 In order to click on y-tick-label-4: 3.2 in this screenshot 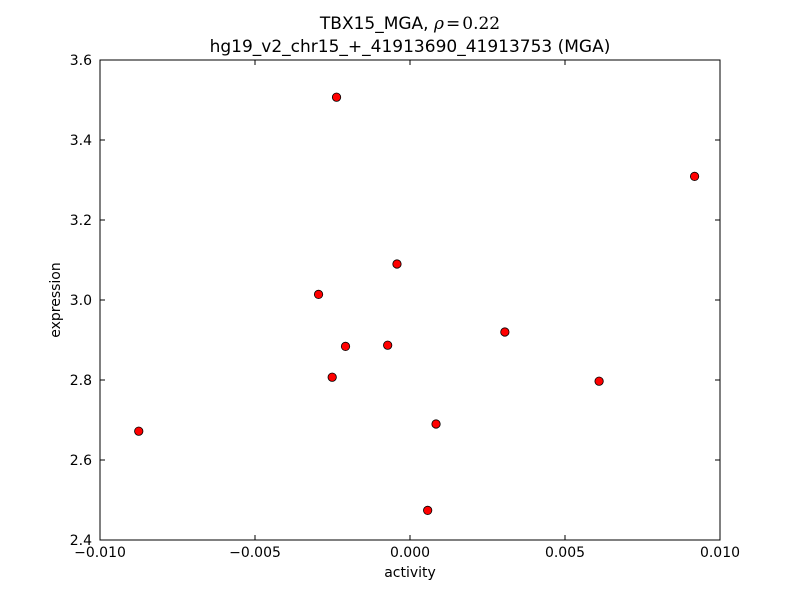, I will do `click(81, 221)`.